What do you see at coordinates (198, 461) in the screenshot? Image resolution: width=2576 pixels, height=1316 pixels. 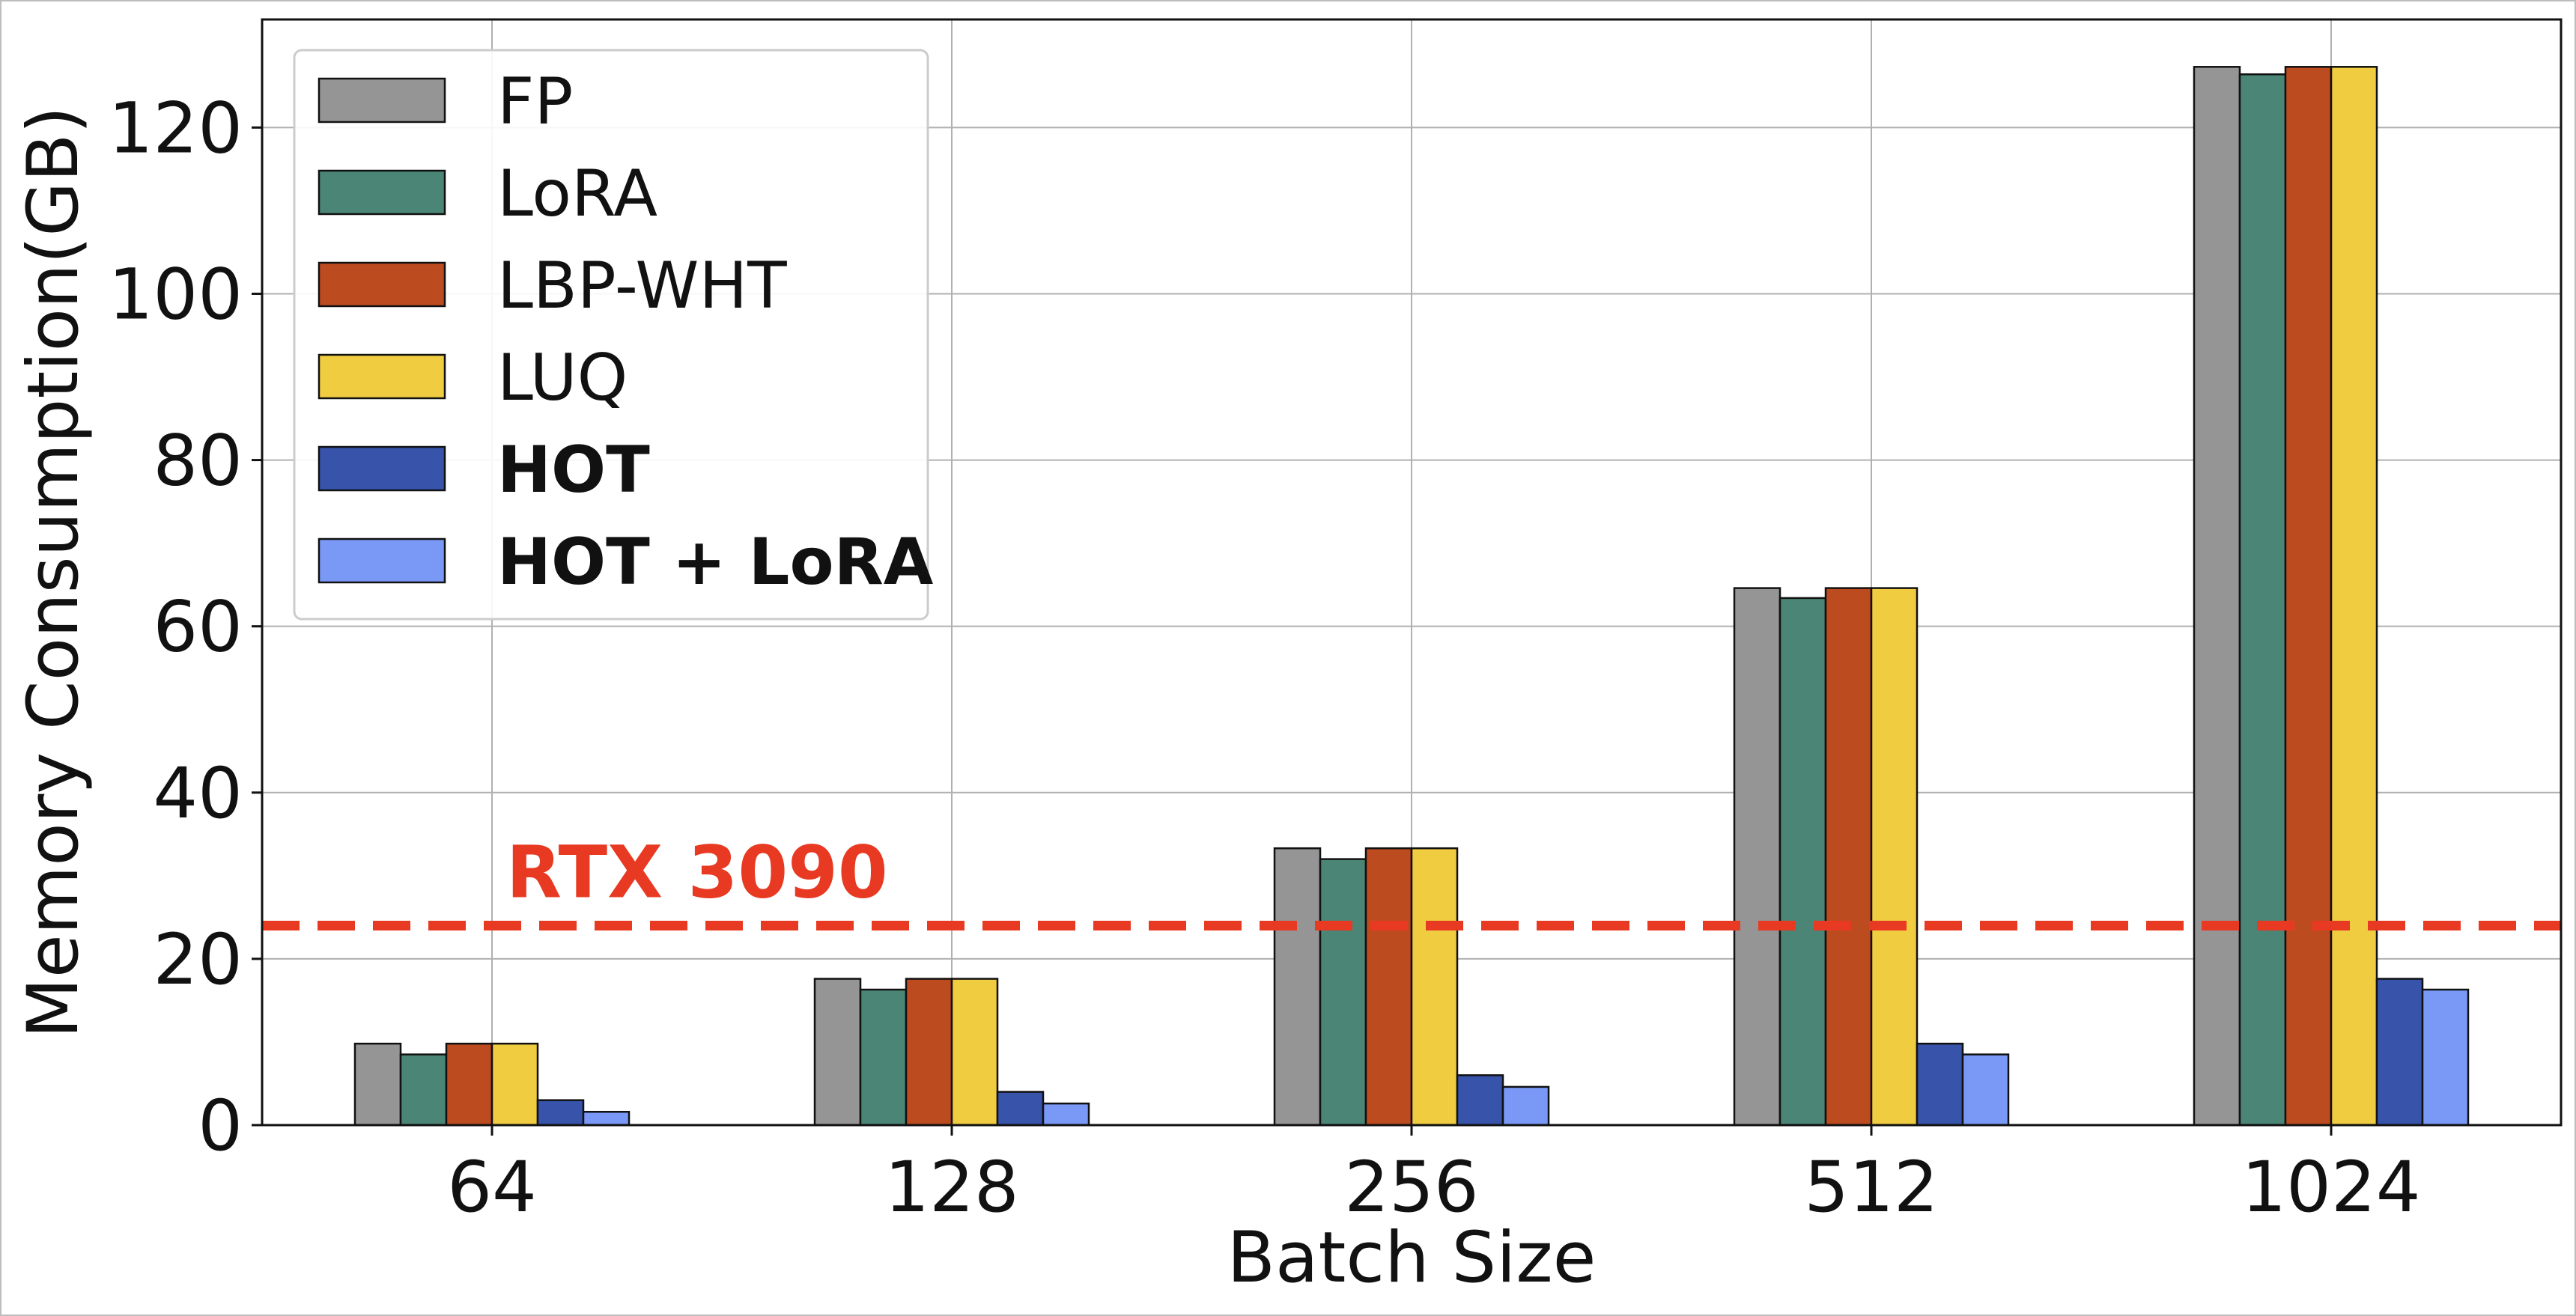 I see `y-tick-label: 80` at bounding box center [198, 461].